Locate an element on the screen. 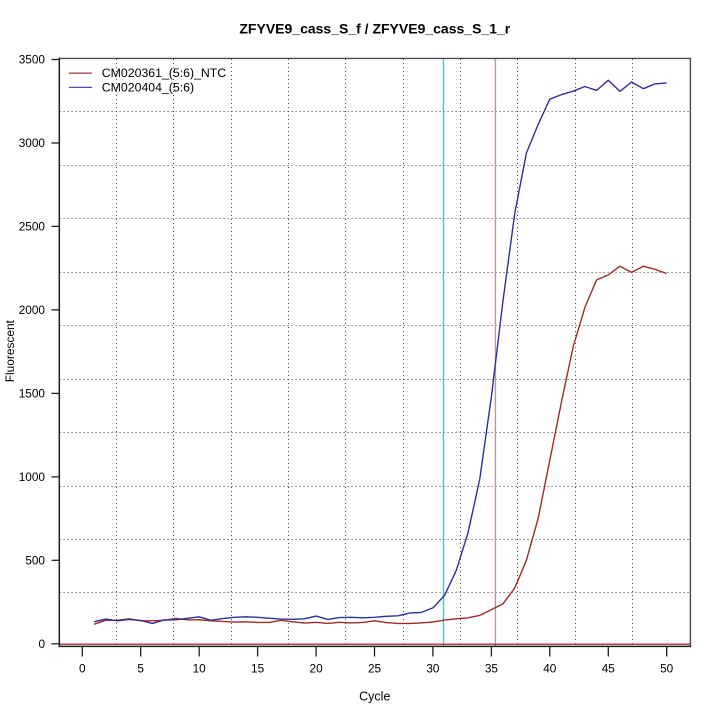  svg-text: 1500 is located at coordinates (32, 394).